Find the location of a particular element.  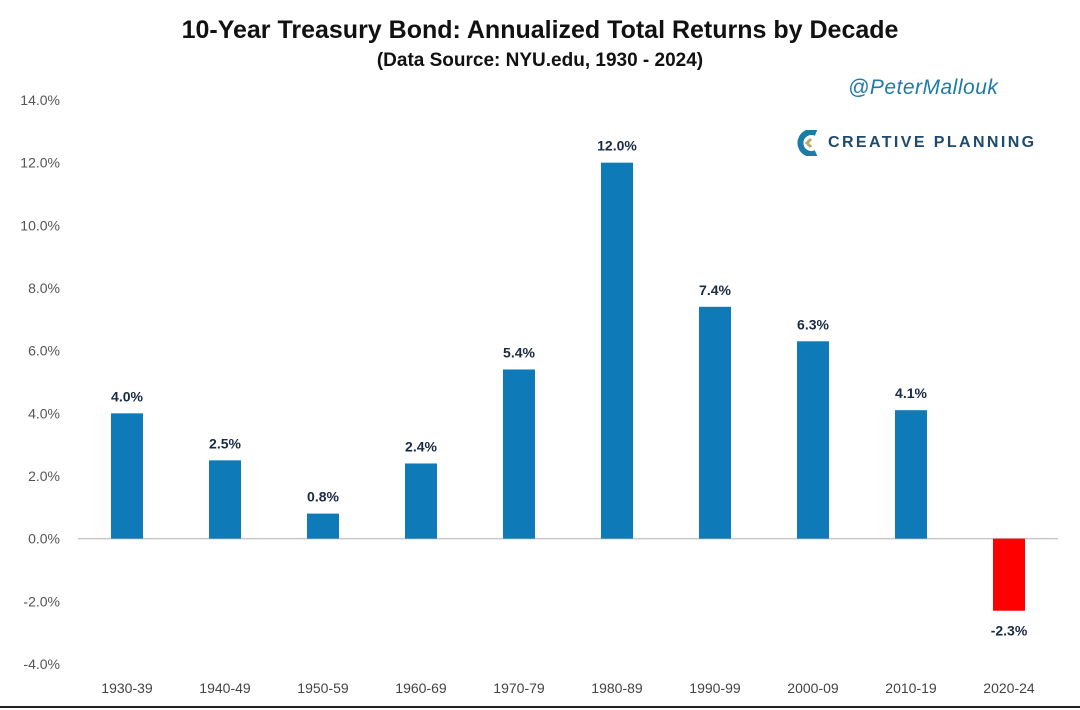

y-tick-label: 8.0% is located at coordinates (44, 288).